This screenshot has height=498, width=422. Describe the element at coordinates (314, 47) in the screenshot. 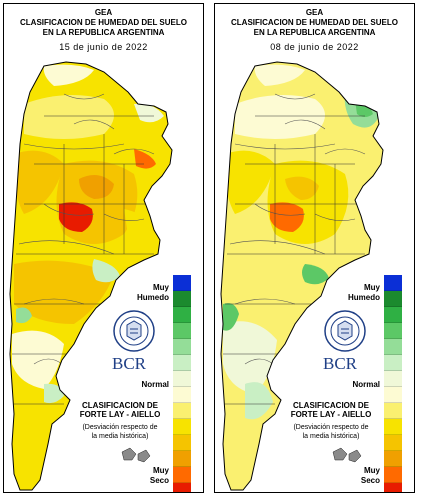

I see `map-date: 08 de junio de 2022` at that location.